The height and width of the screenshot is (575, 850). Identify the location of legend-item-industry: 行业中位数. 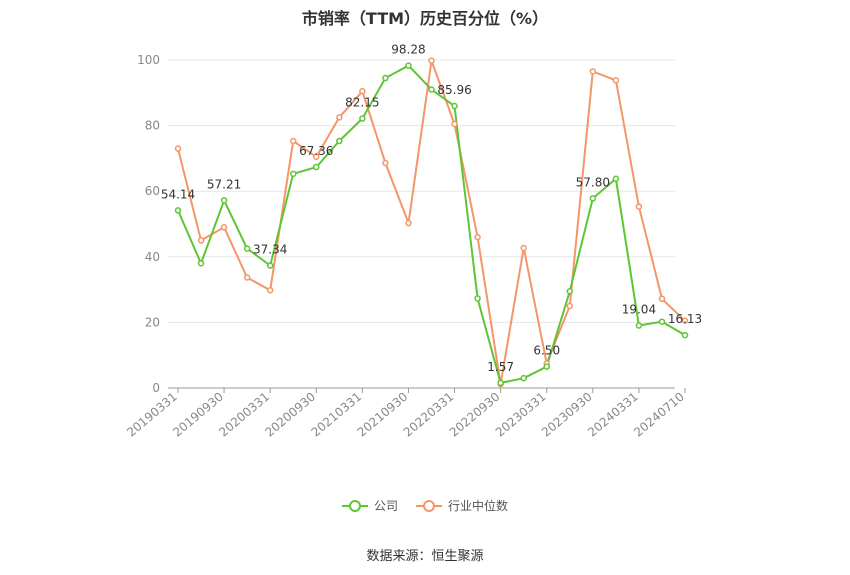
(462, 505).